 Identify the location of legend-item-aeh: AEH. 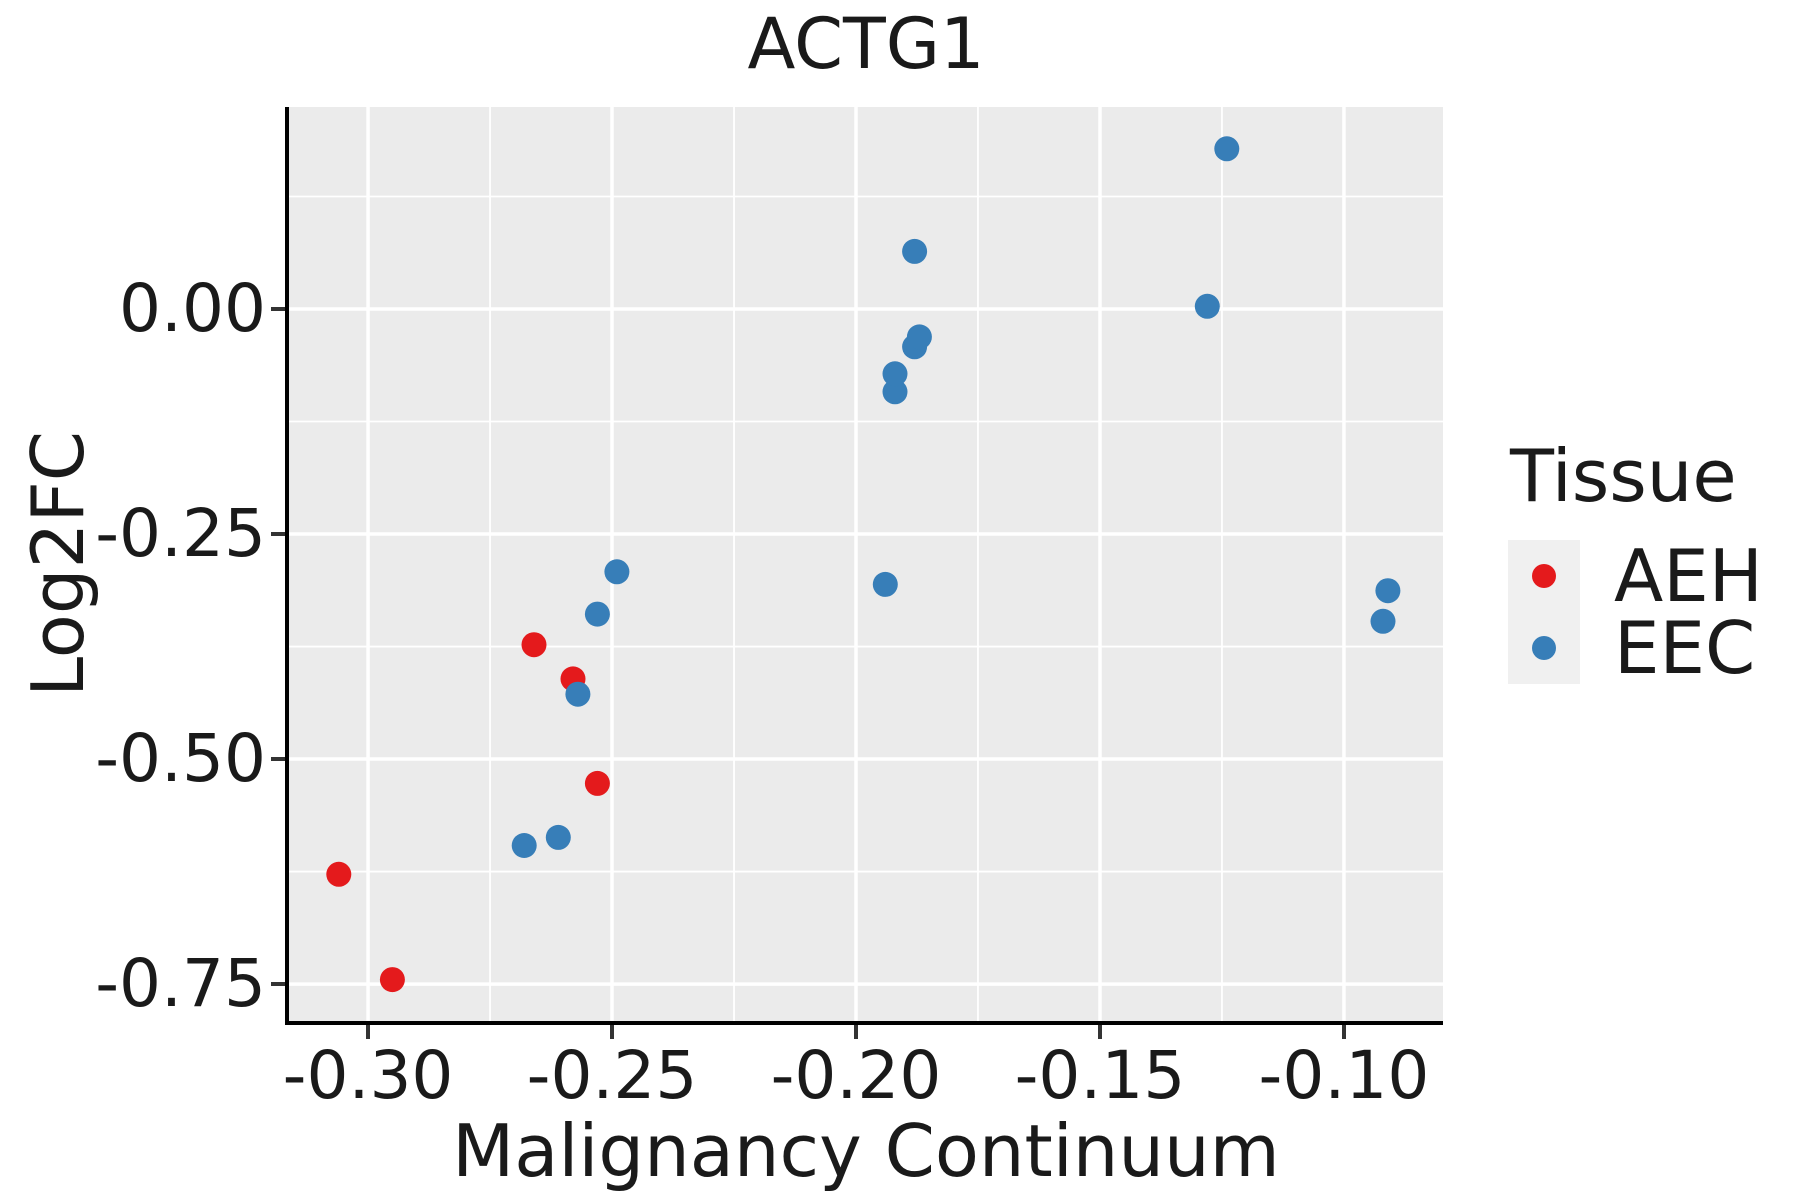
(1635, 576).